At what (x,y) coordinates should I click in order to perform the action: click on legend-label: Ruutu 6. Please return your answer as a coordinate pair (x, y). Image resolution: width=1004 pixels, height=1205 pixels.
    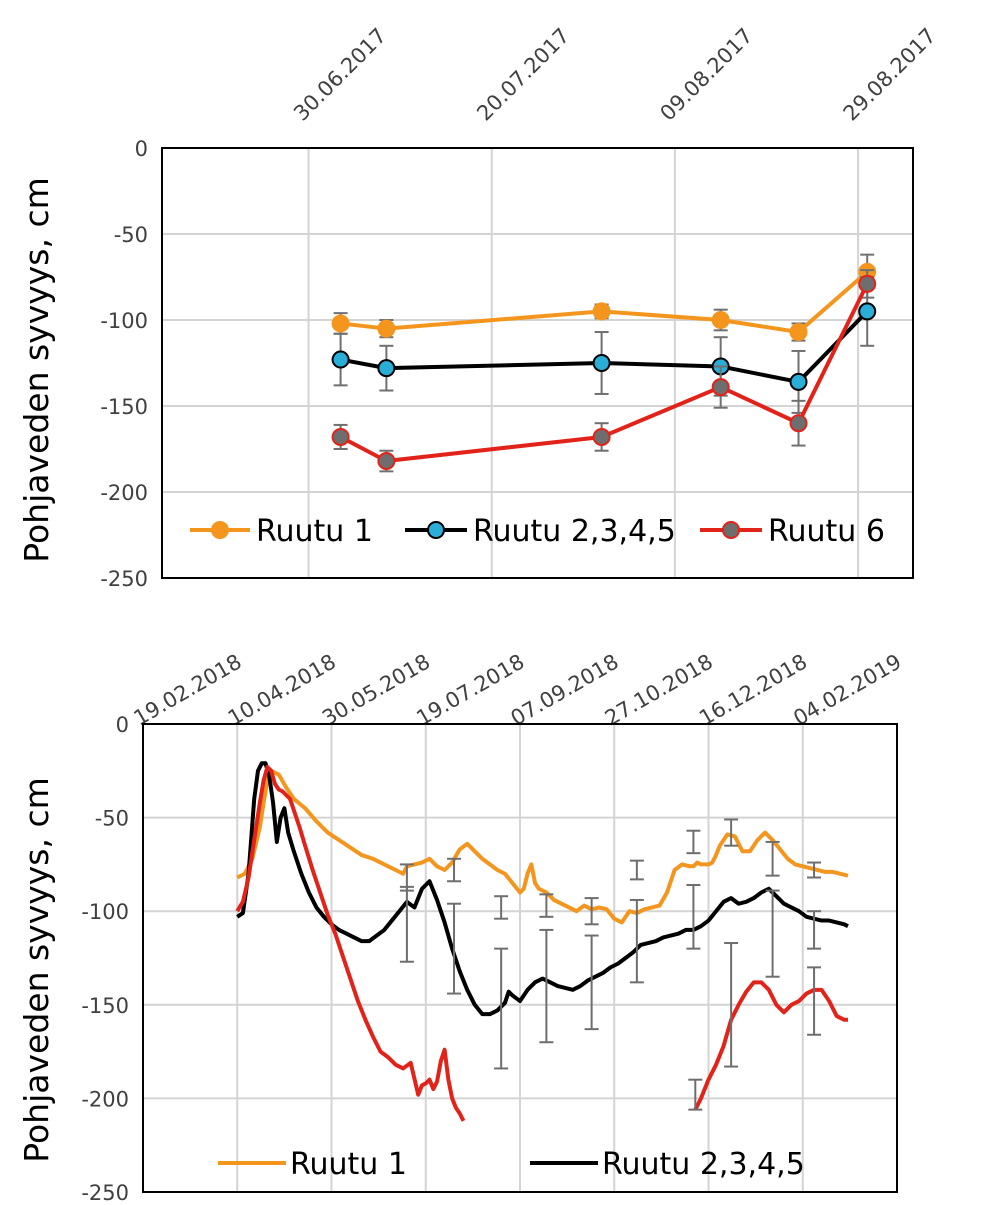
    Looking at the image, I should click on (826, 531).